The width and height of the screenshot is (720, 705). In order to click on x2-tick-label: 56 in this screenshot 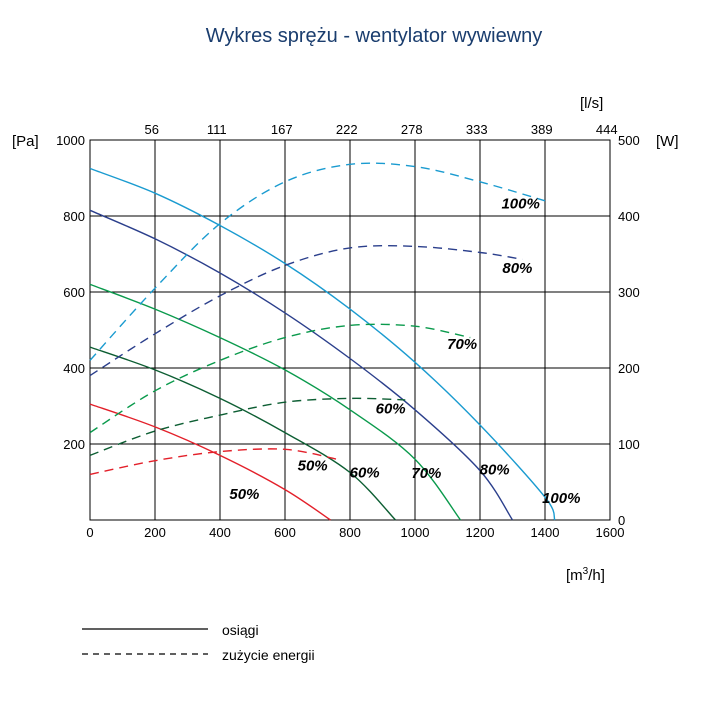, I will do `click(152, 129)`.